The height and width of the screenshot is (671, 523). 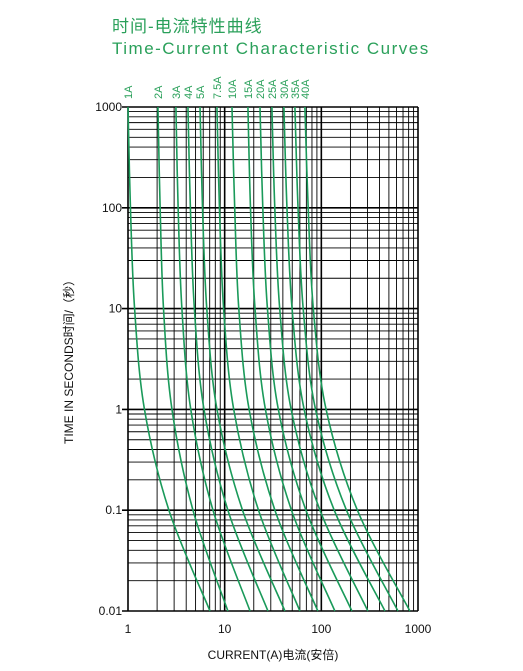 I want to click on y-axis-label: TIME IN SECONDS时间/（秒）, so click(x=69, y=359).